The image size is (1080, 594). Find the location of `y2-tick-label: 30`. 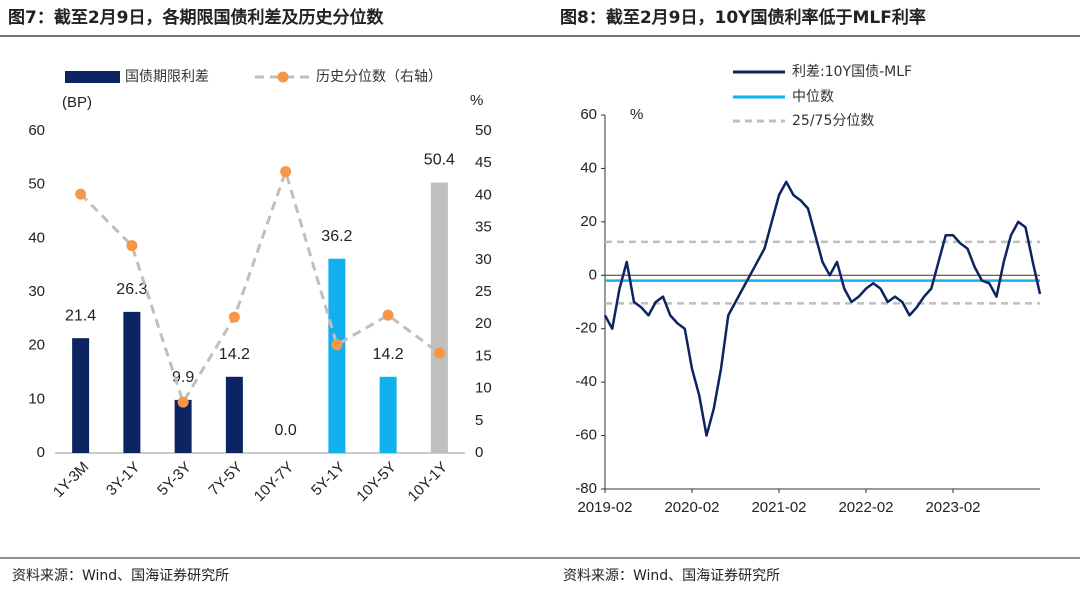

y2-tick-label: 30 is located at coordinates (483, 259).